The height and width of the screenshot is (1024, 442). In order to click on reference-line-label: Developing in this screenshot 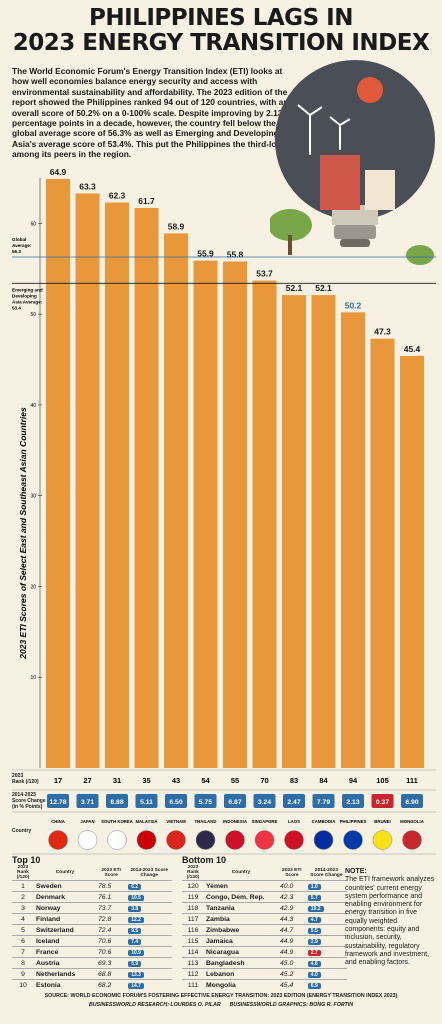, I will do `click(24, 295)`.